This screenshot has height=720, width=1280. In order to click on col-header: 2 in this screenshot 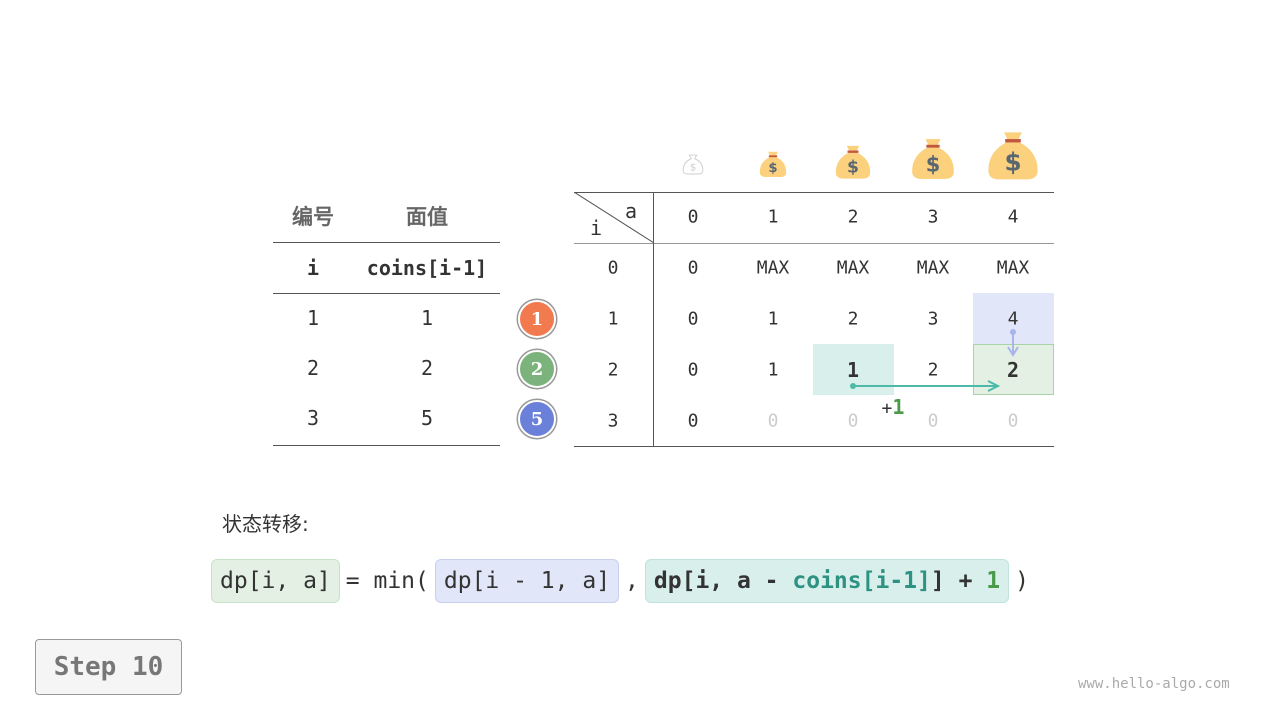, I will do `click(853, 217)`.